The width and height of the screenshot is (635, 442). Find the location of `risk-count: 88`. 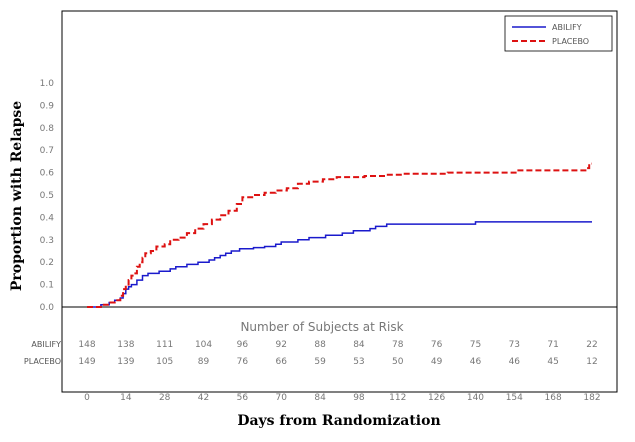

risk-count: 88 is located at coordinates (320, 345).